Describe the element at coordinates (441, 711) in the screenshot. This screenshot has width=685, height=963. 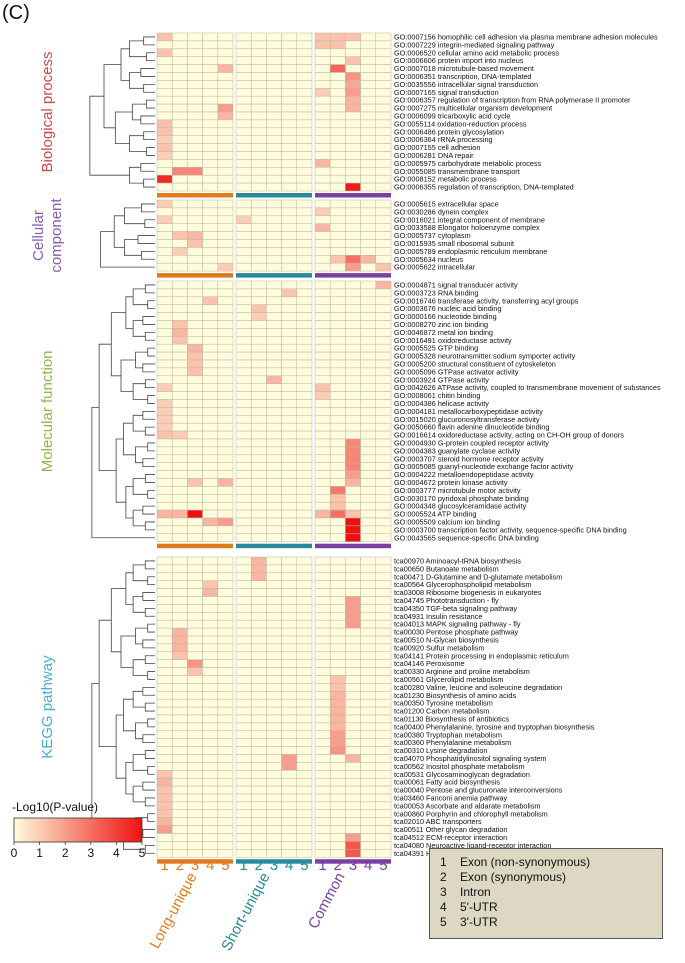
I see `row-label: tca01200 Carbon metabolism` at that location.